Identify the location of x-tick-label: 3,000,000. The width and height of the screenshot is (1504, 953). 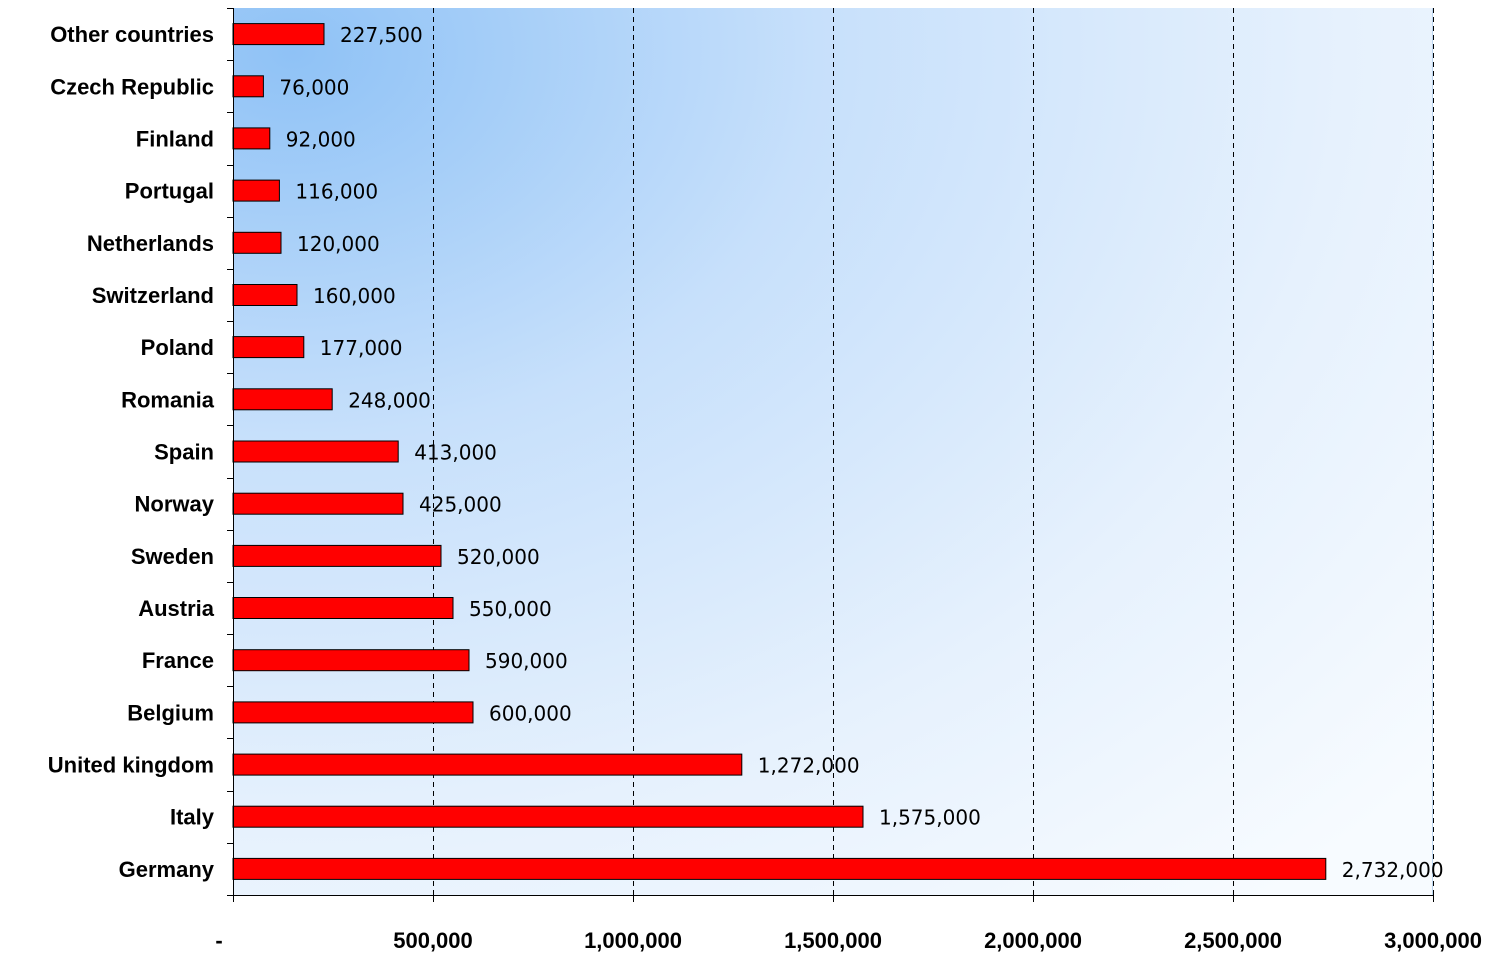
(1433, 940).